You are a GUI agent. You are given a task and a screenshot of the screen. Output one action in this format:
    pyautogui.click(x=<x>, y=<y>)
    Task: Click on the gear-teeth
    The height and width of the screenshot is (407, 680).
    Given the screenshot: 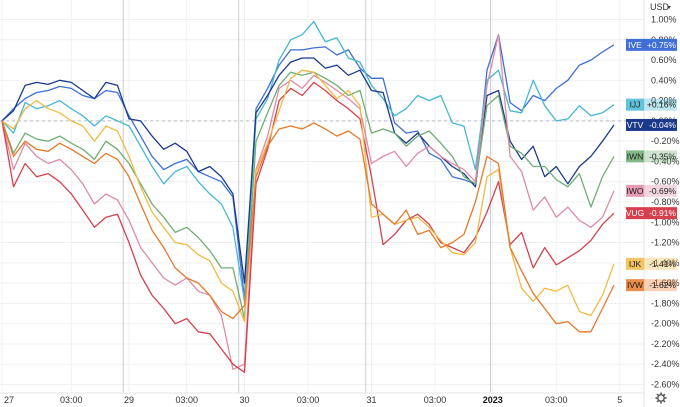 What is the action you would take?
    pyautogui.click(x=661, y=398)
    